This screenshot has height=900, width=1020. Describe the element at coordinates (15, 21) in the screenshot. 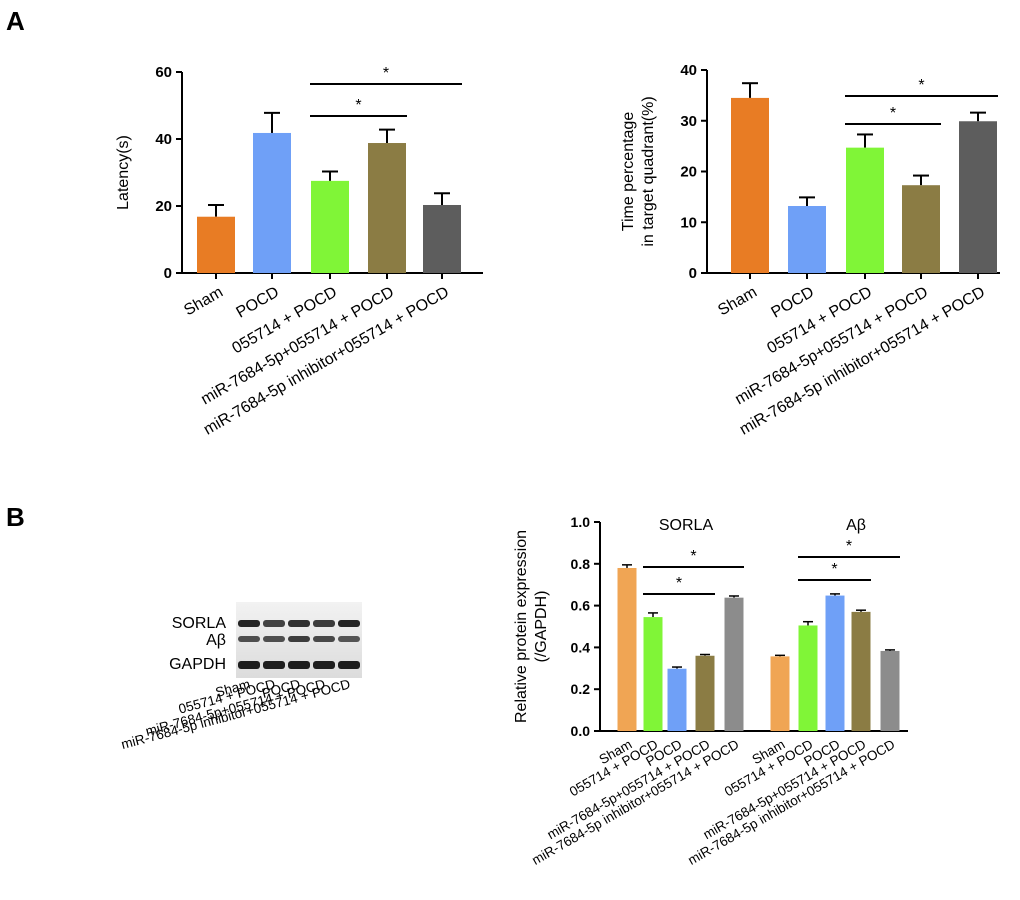

I see `panel-label-a: A` at that location.